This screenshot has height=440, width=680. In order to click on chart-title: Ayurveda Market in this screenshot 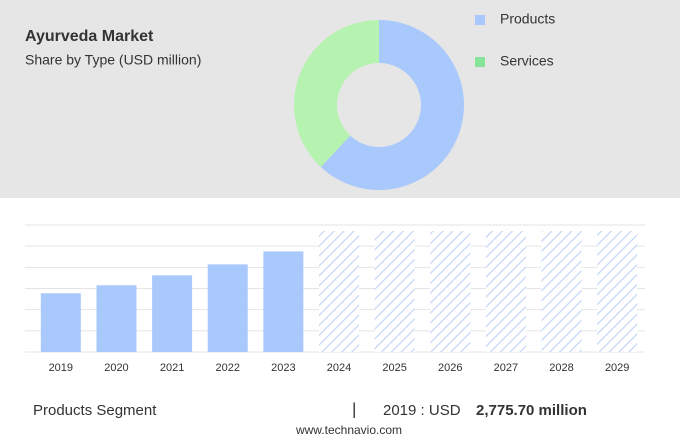, I will do `click(89, 36)`.